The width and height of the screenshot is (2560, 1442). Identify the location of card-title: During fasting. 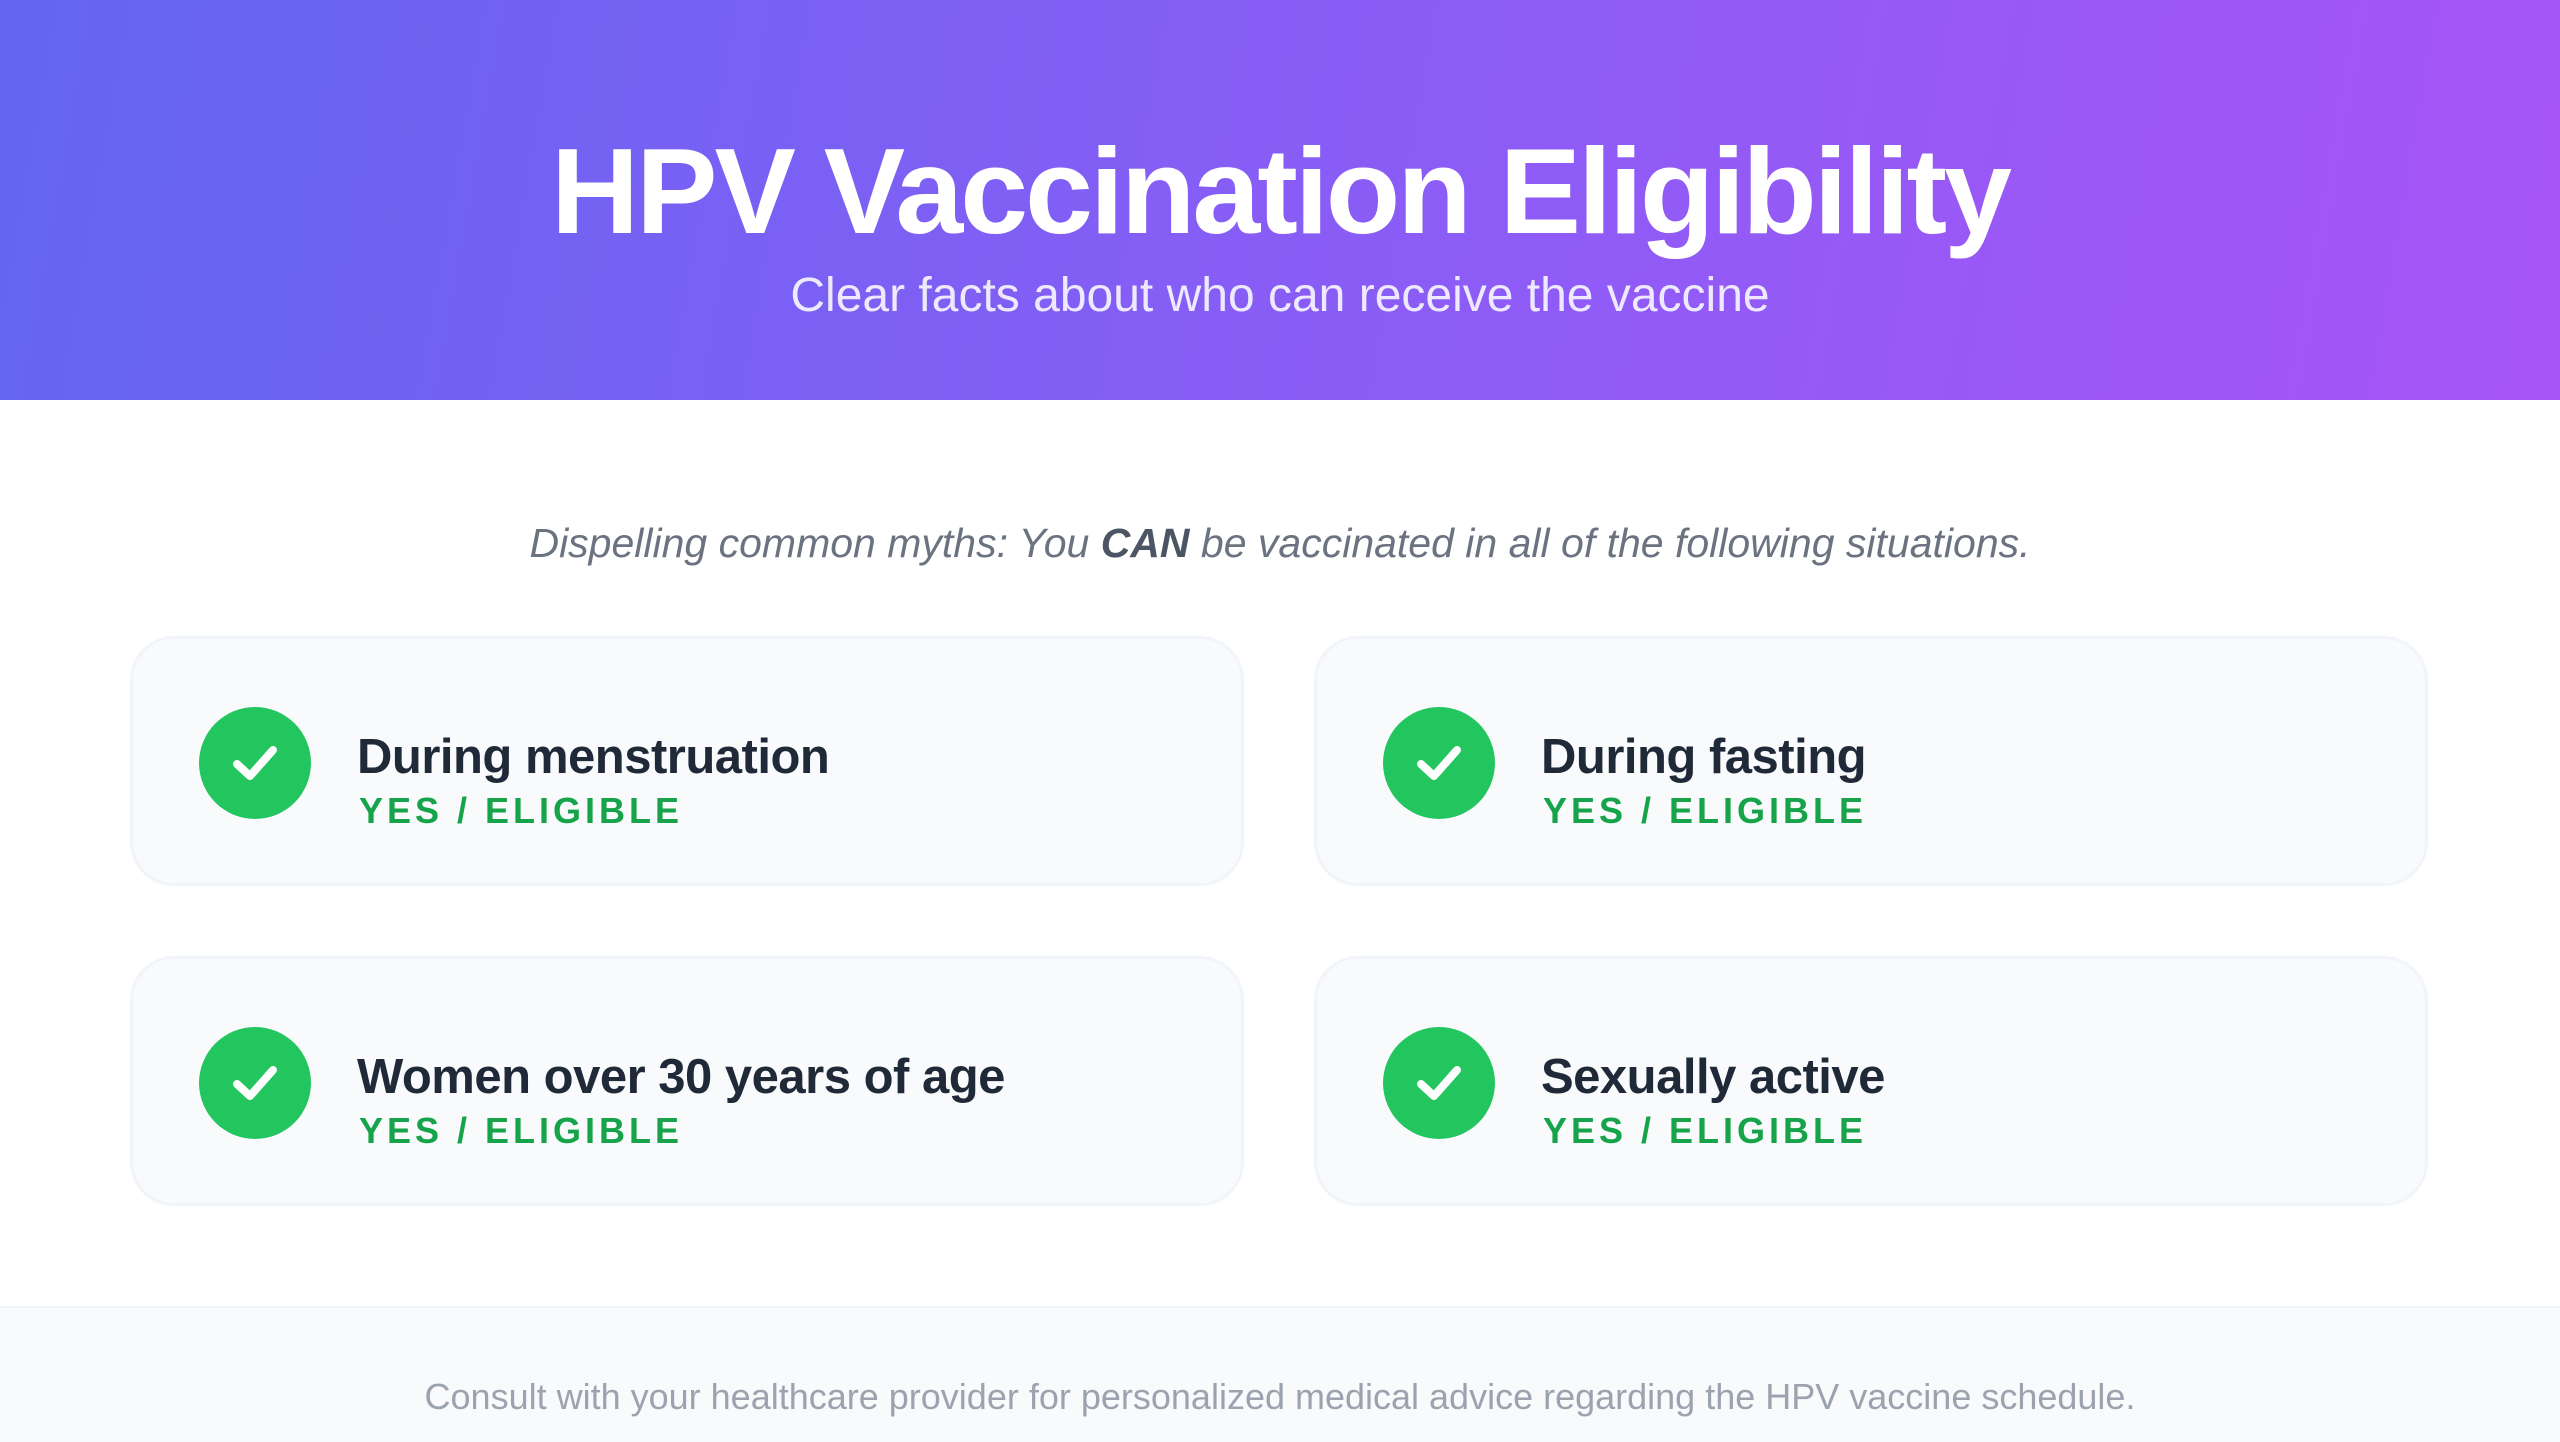
(1704, 757).